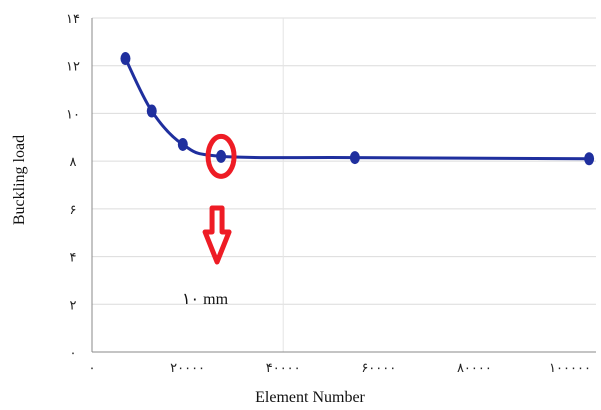  I want to click on y-tick-label: ۶, so click(73, 210).